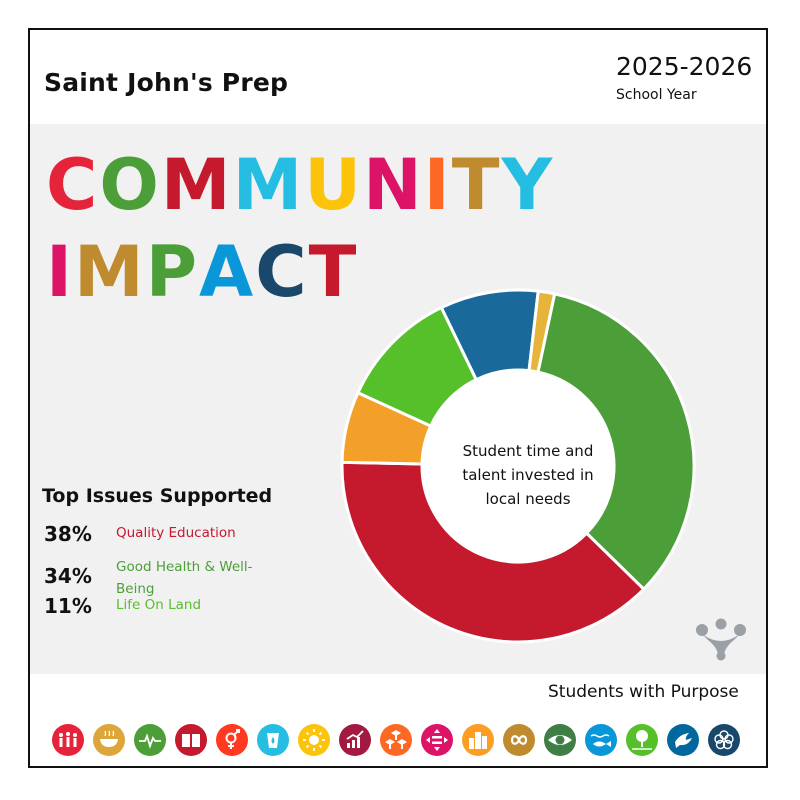 The width and height of the screenshot is (800, 800). Describe the element at coordinates (683, 740) in the screenshot. I see `dove-icon` at that location.